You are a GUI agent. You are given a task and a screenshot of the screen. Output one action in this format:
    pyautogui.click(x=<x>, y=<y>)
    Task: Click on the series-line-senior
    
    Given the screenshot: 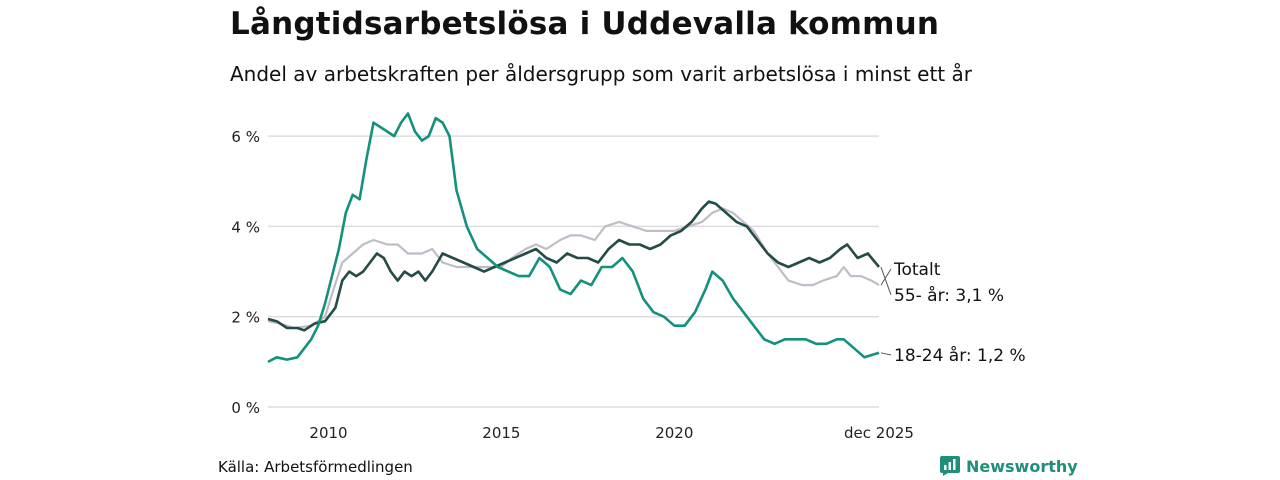 What is the action you would take?
    pyautogui.click(x=574, y=266)
    